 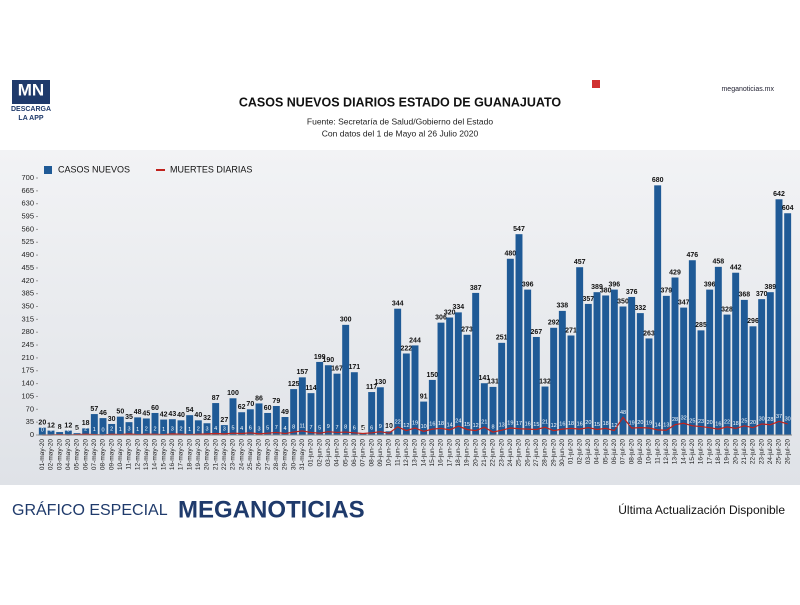 I want to click on line-label: 16, so click(x=432, y=425).